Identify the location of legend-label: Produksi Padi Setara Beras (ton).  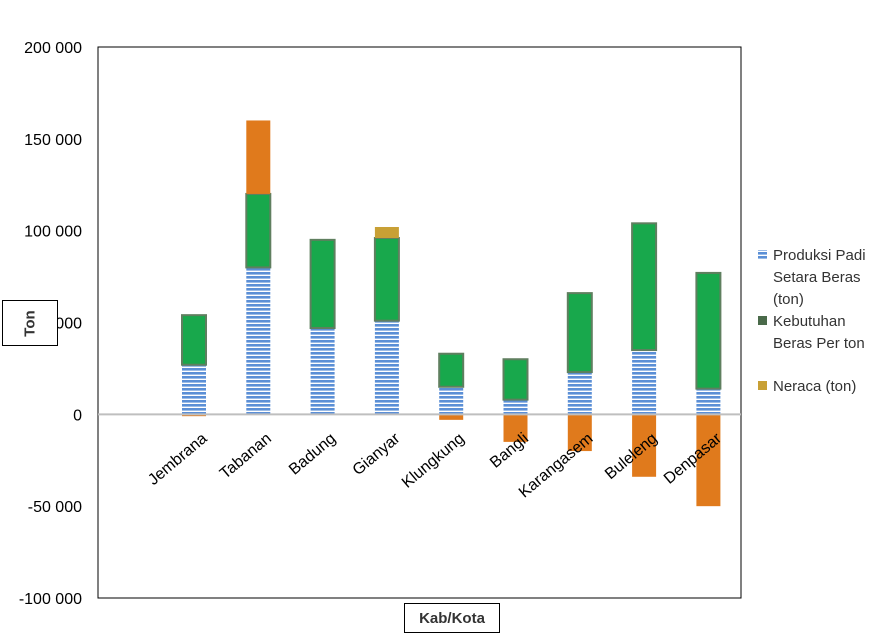
(819, 277).